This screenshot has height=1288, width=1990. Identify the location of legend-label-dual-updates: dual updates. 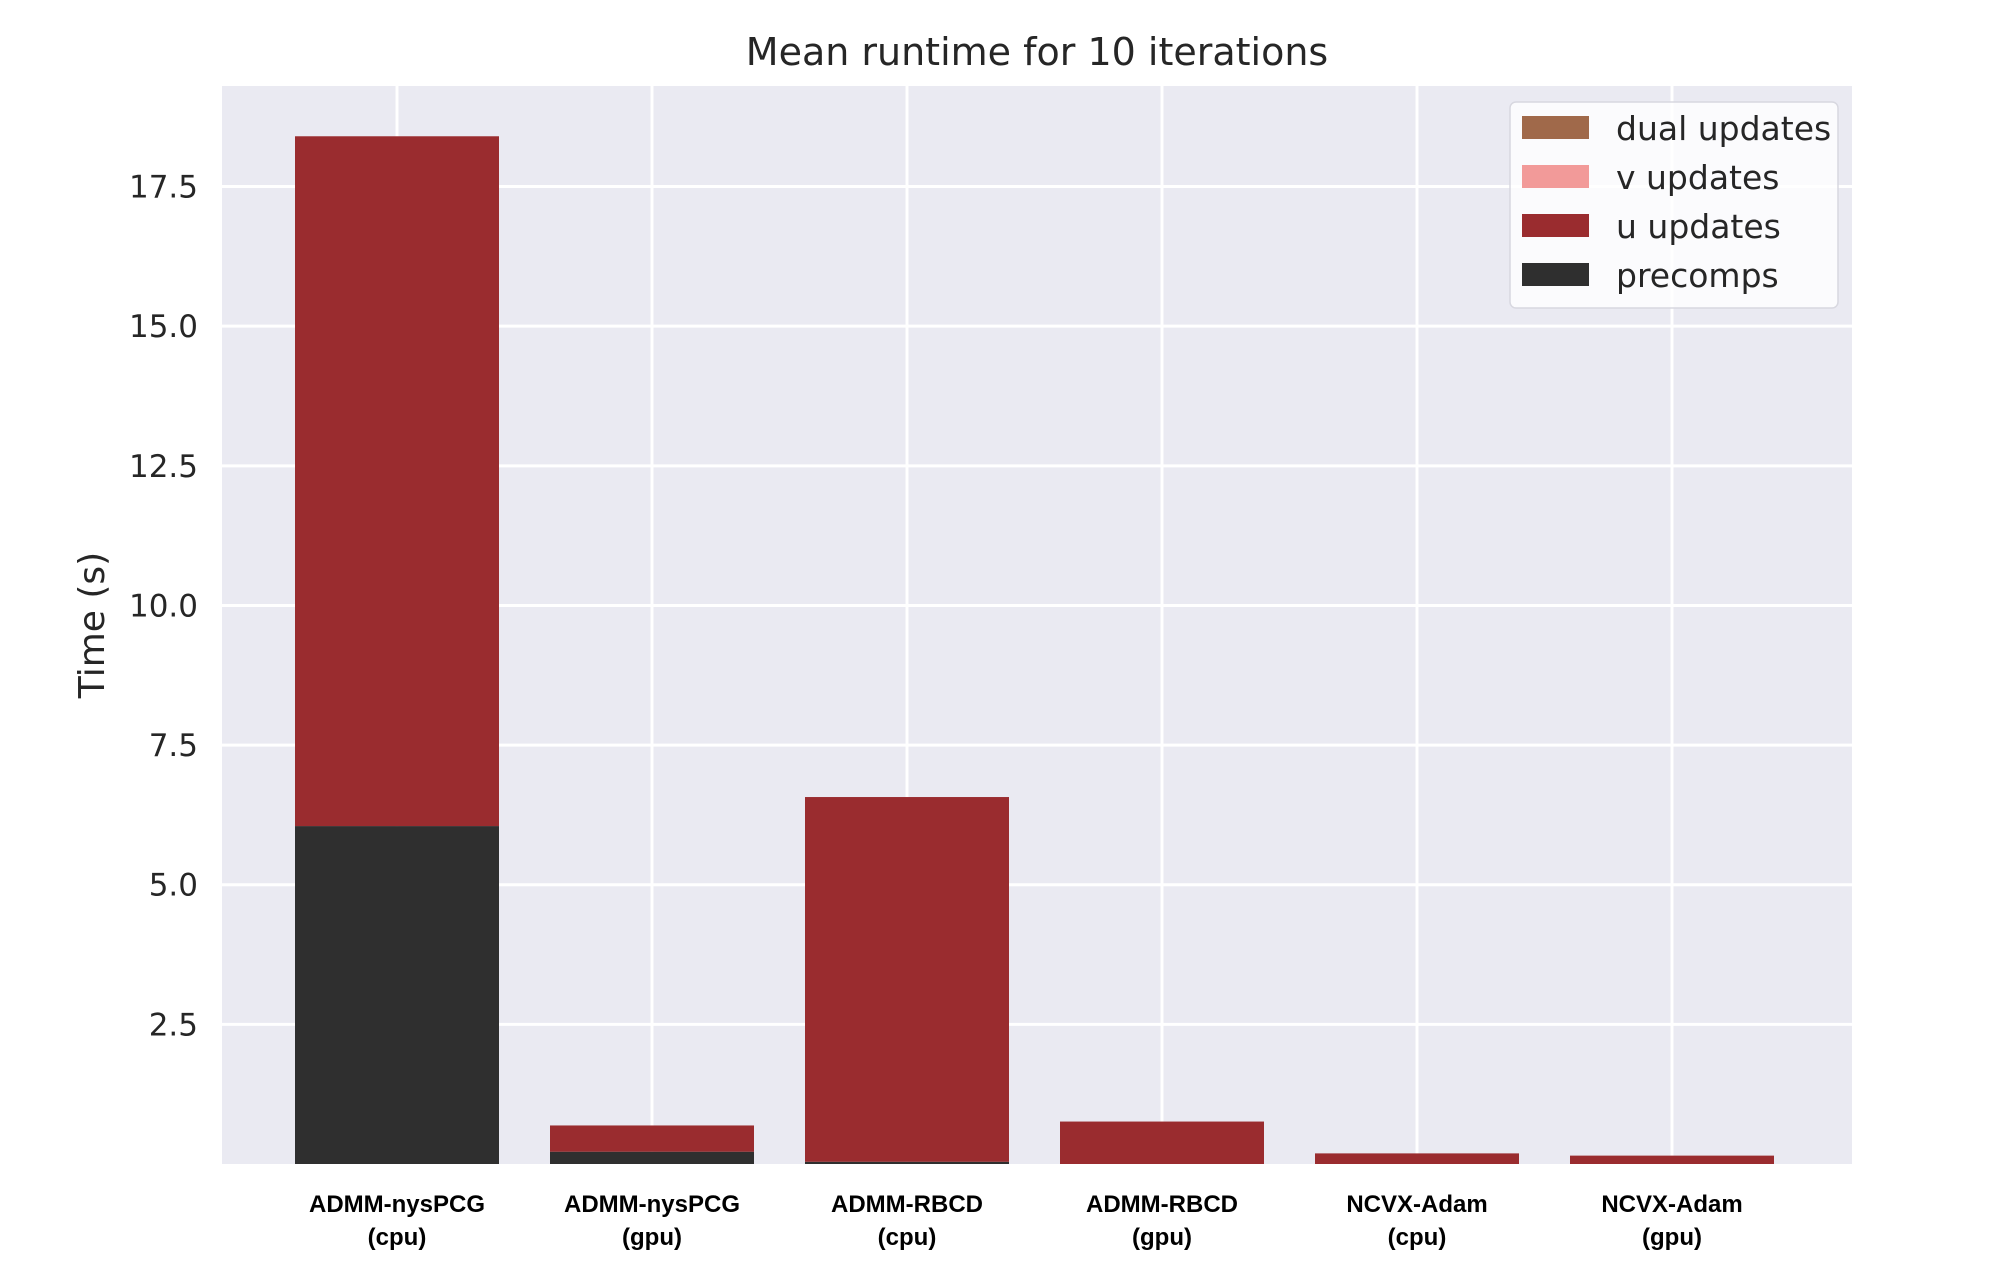
(1723, 128).